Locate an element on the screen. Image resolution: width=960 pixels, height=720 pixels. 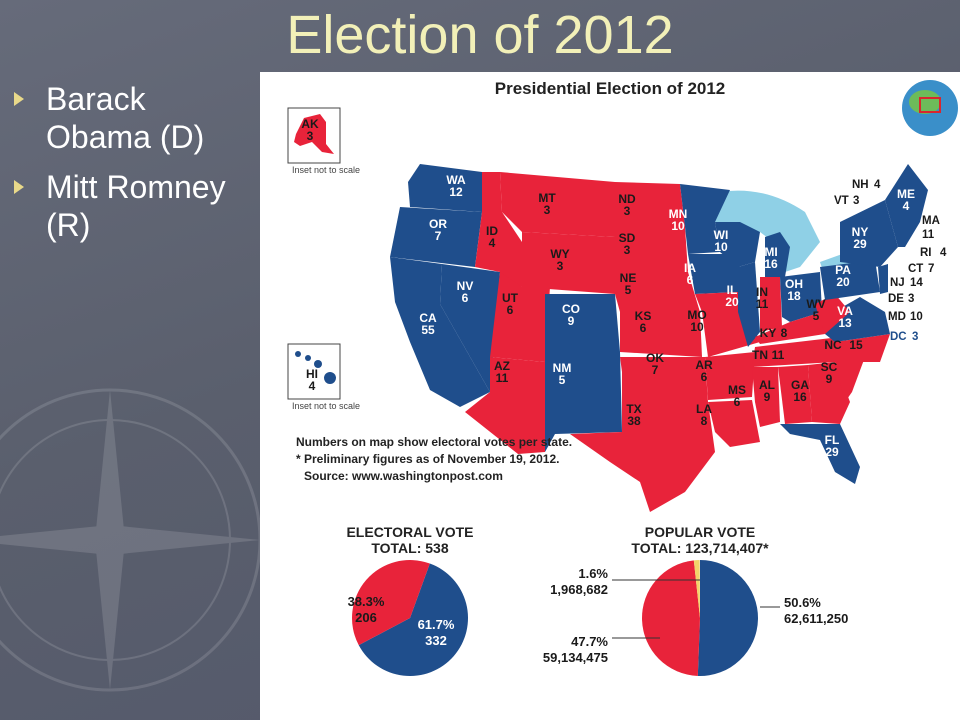
popular-pie is located at coordinates (700, 618).